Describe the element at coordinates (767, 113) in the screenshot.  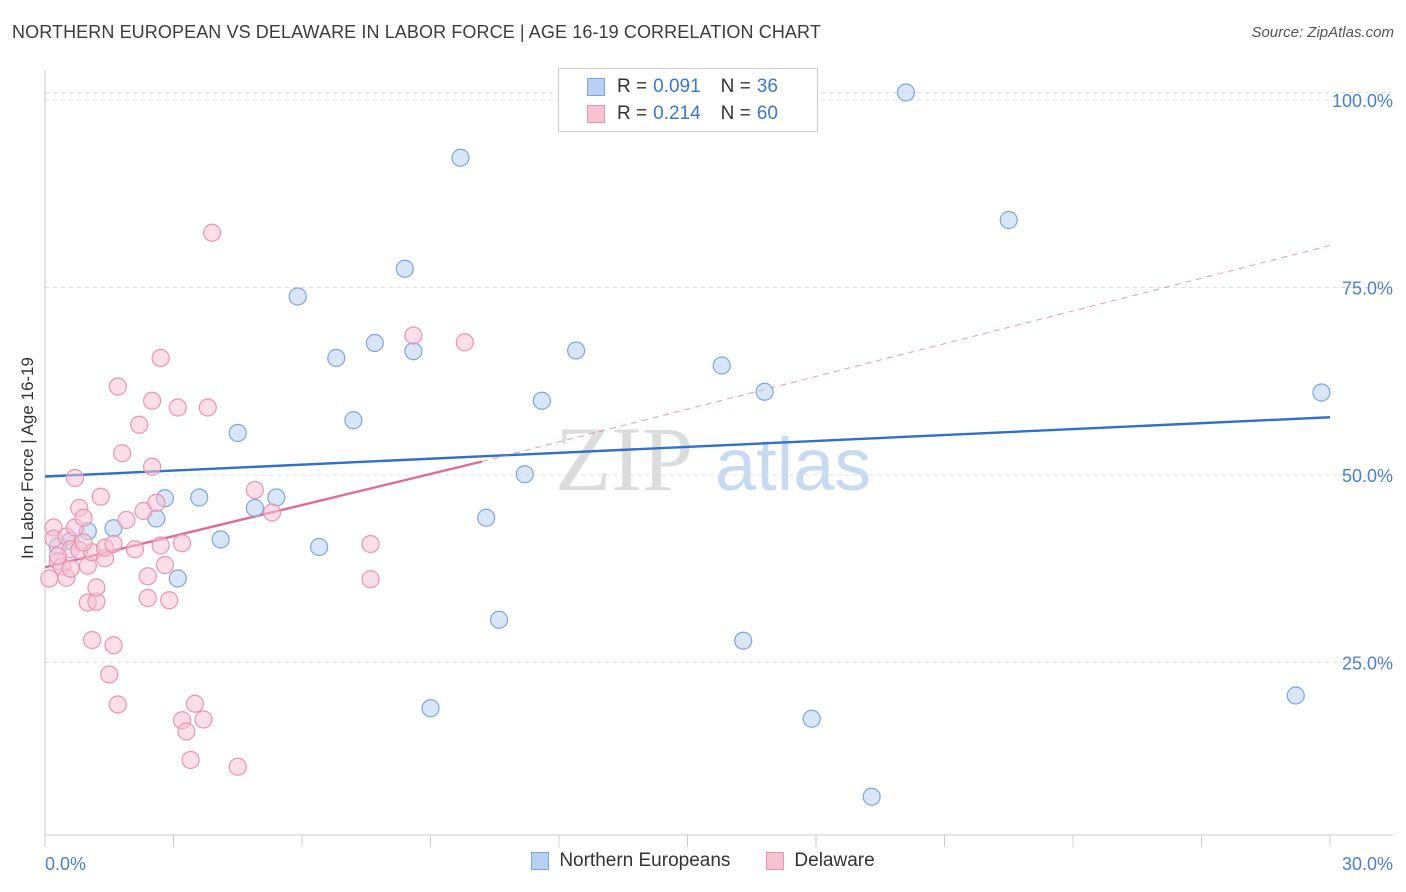
I see `legend-n-value: 60` at that location.